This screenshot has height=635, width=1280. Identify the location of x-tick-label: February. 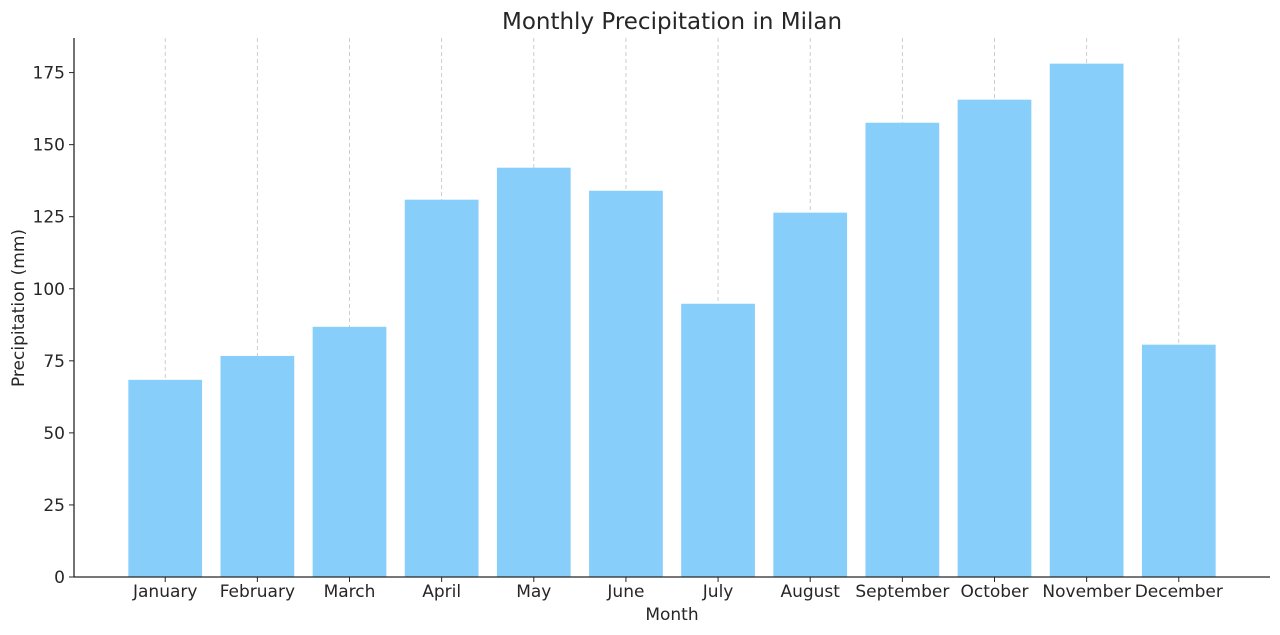
(257, 592).